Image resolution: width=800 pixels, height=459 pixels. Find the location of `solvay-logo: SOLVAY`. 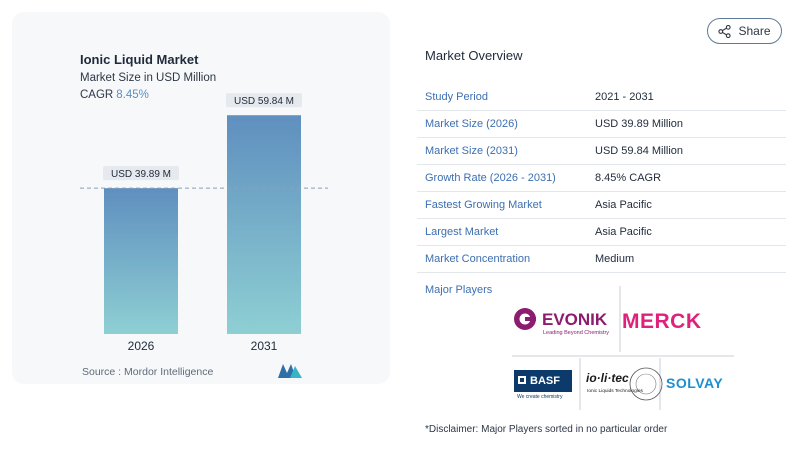

solvay-logo: SOLVAY is located at coordinates (694, 383).